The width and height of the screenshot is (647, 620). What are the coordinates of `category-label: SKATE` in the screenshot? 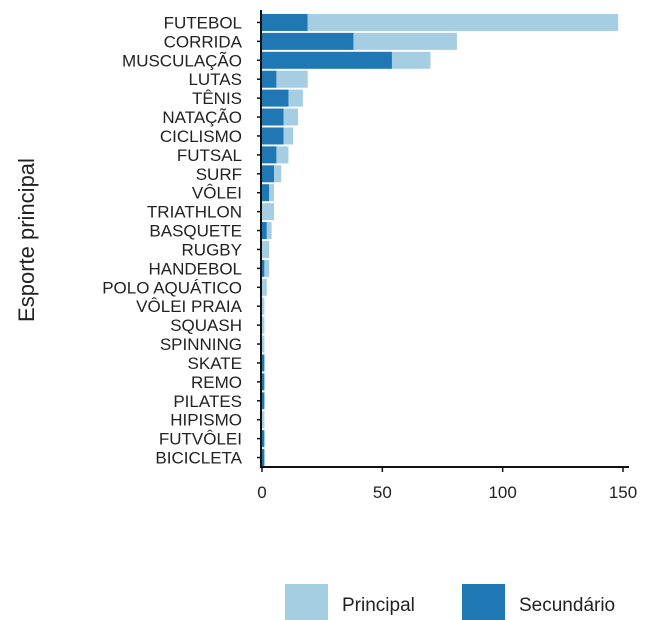 It's located at (215, 363).